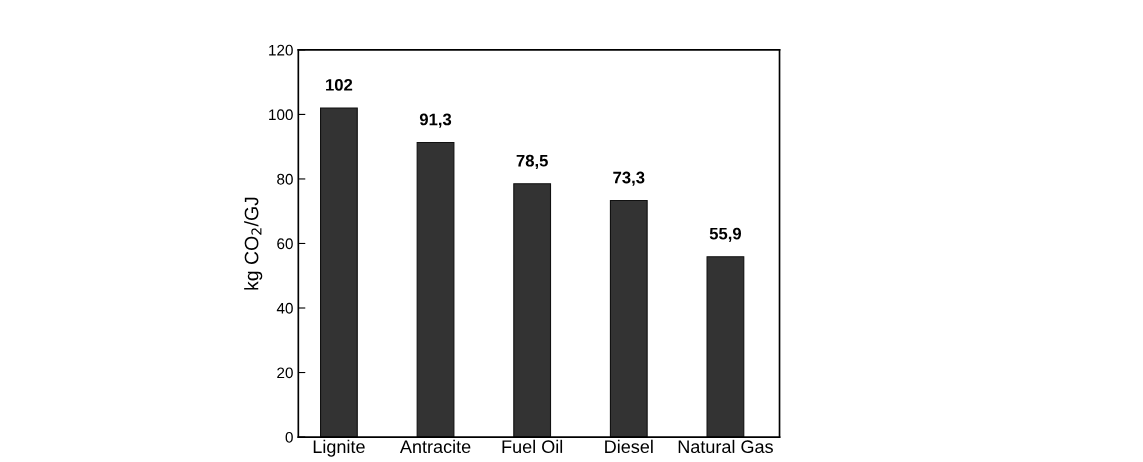 The height and width of the screenshot is (462, 1143). What do you see at coordinates (725, 234) in the screenshot?
I see `data-label: 55,9` at bounding box center [725, 234].